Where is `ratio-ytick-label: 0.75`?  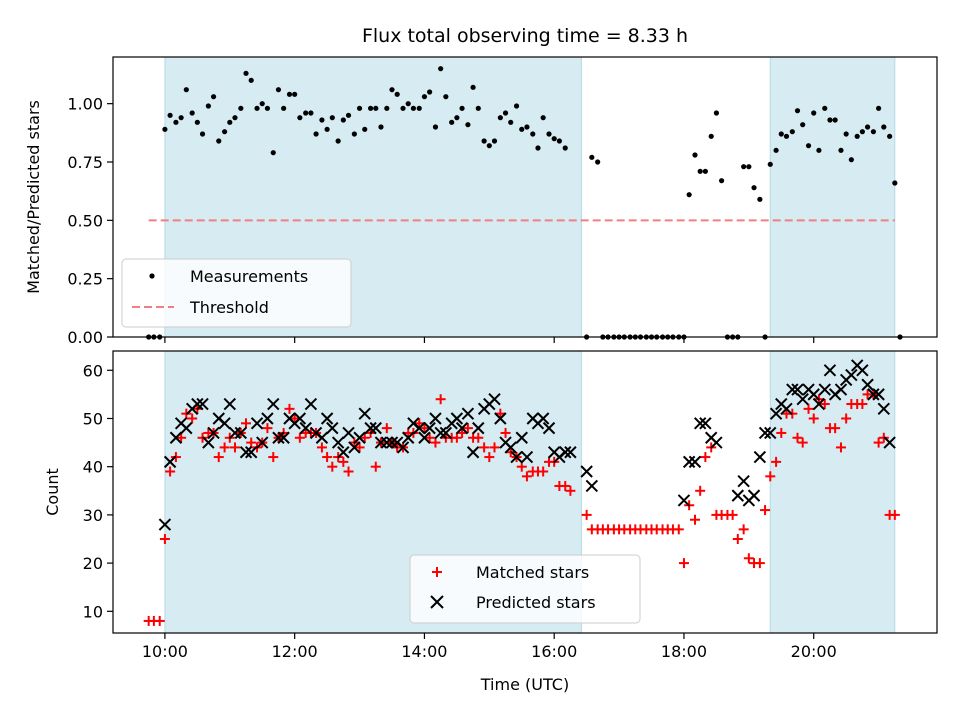
ratio-ytick-label: 0.75 is located at coordinates (85, 162).